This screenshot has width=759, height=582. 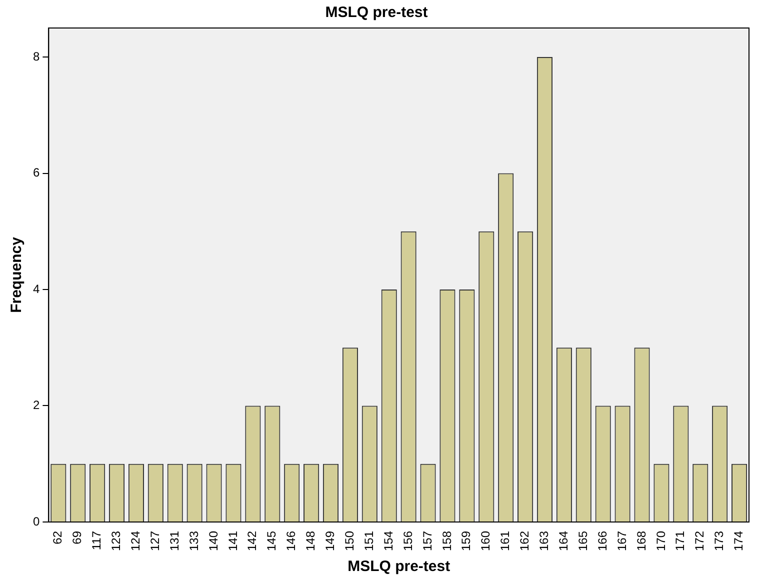 I want to click on x-tick-label: 171, so click(x=680, y=541).